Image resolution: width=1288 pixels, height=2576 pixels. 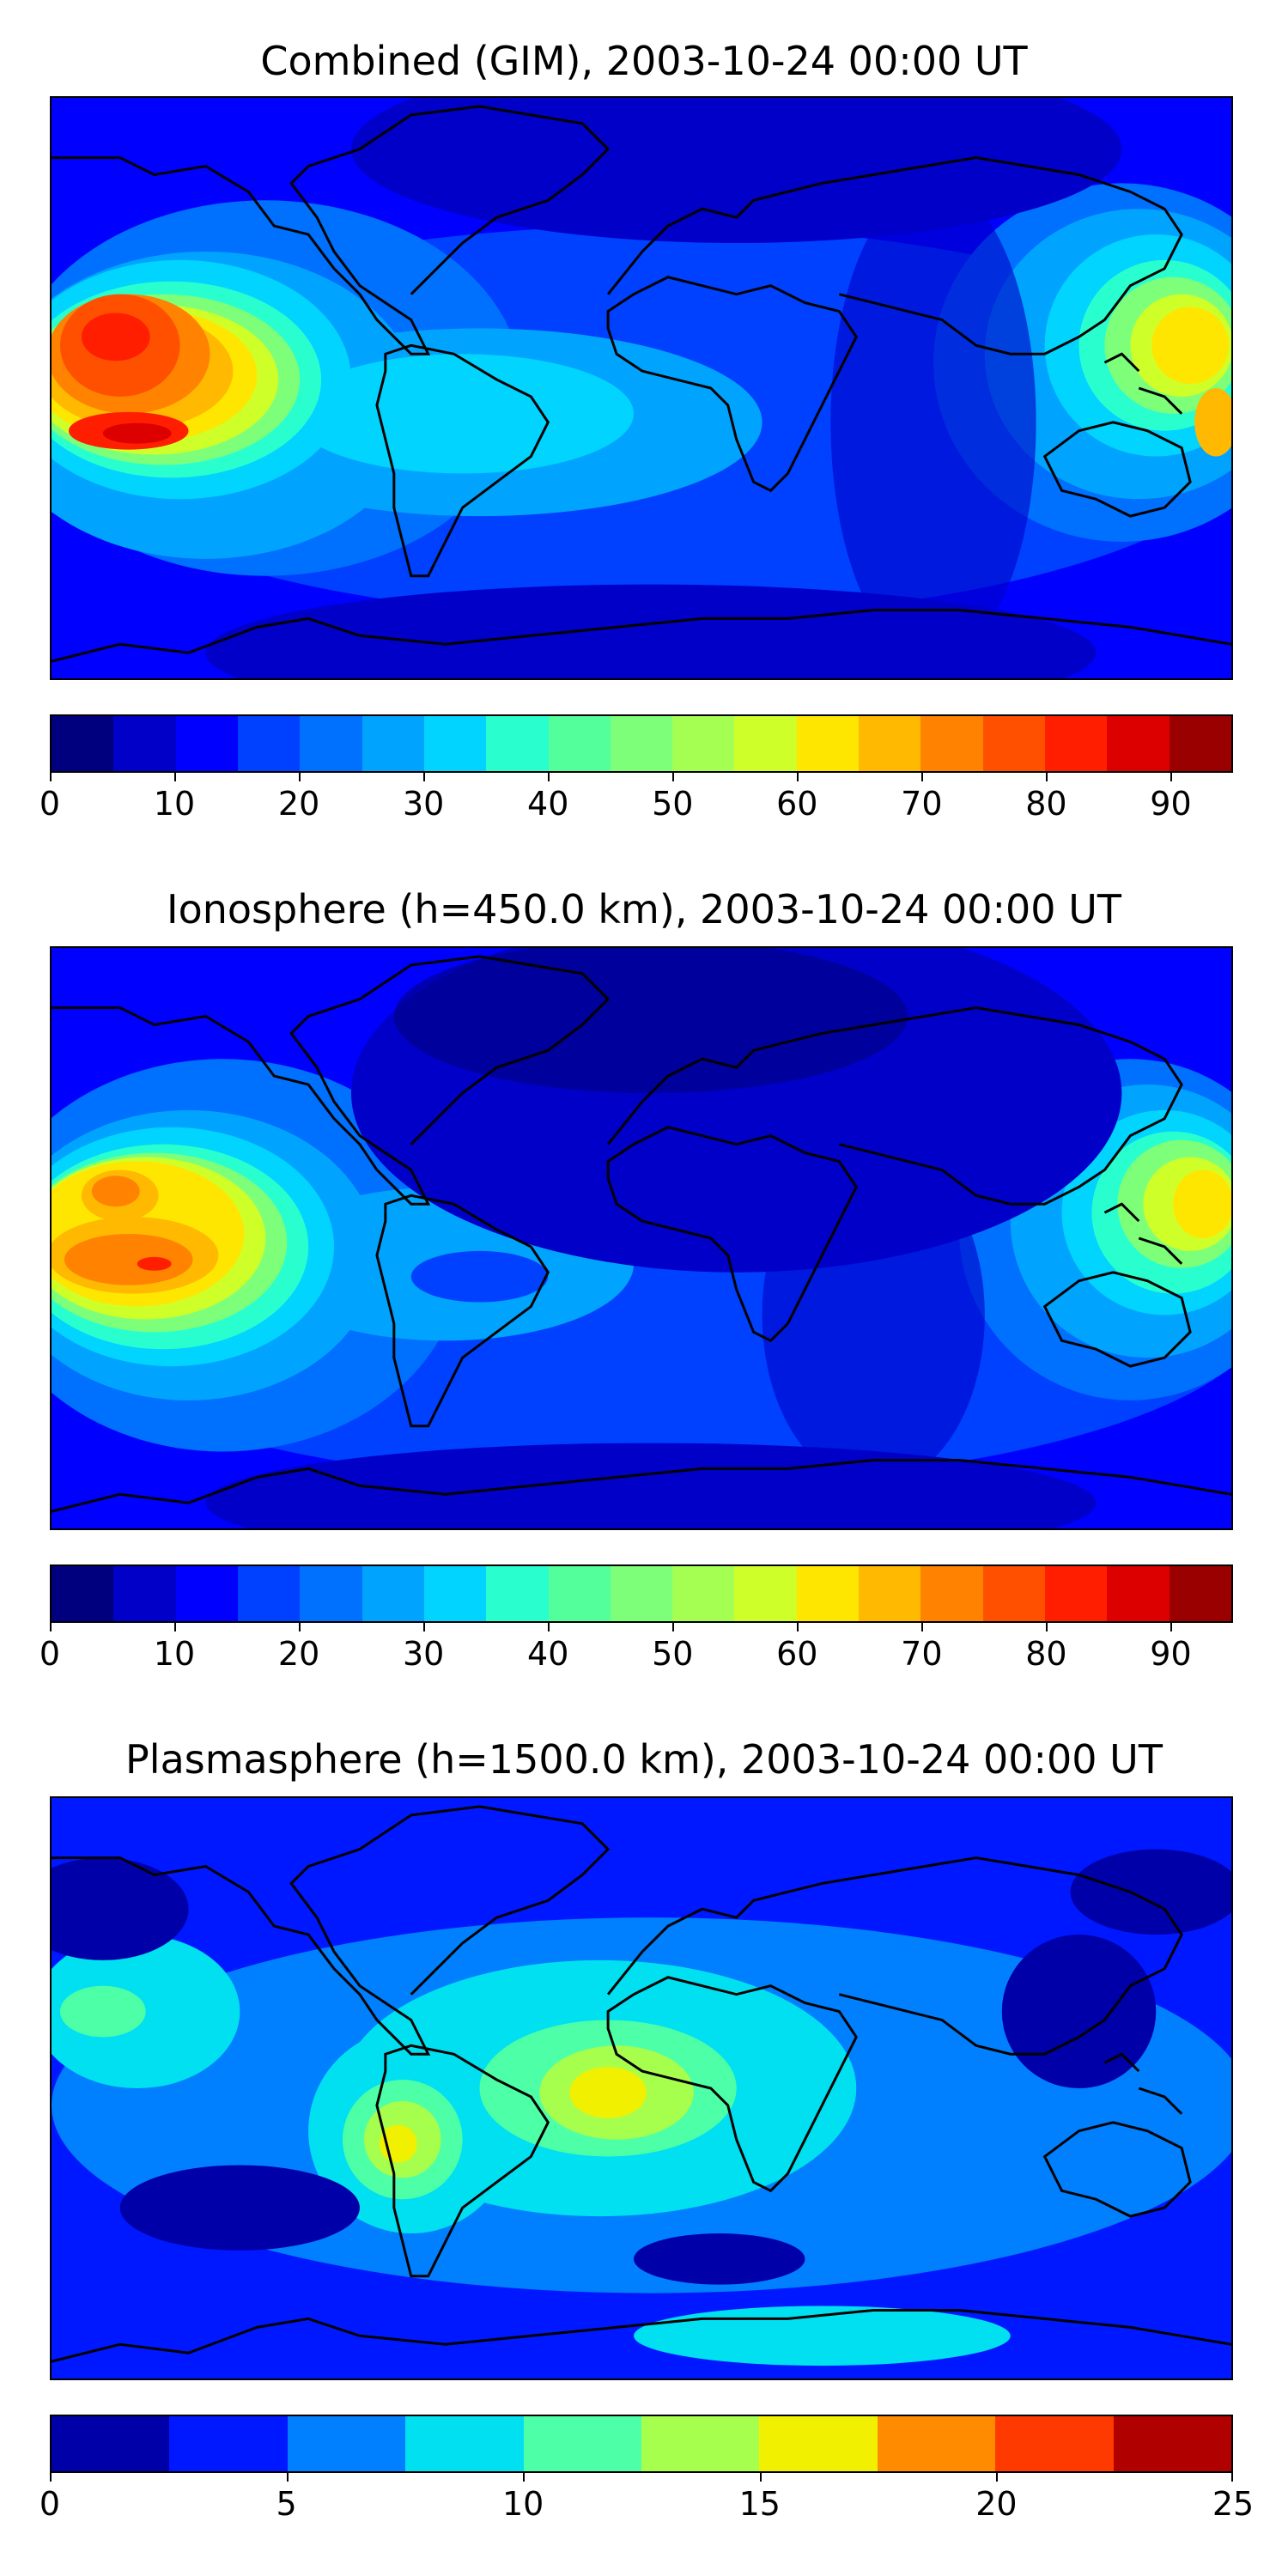 What do you see at coordinates (636, 799) in the screenshot?
I see `colorbar-ticks: 0 10 20 30 40 50 60 70 80 90` at bounding box center [636, 799].